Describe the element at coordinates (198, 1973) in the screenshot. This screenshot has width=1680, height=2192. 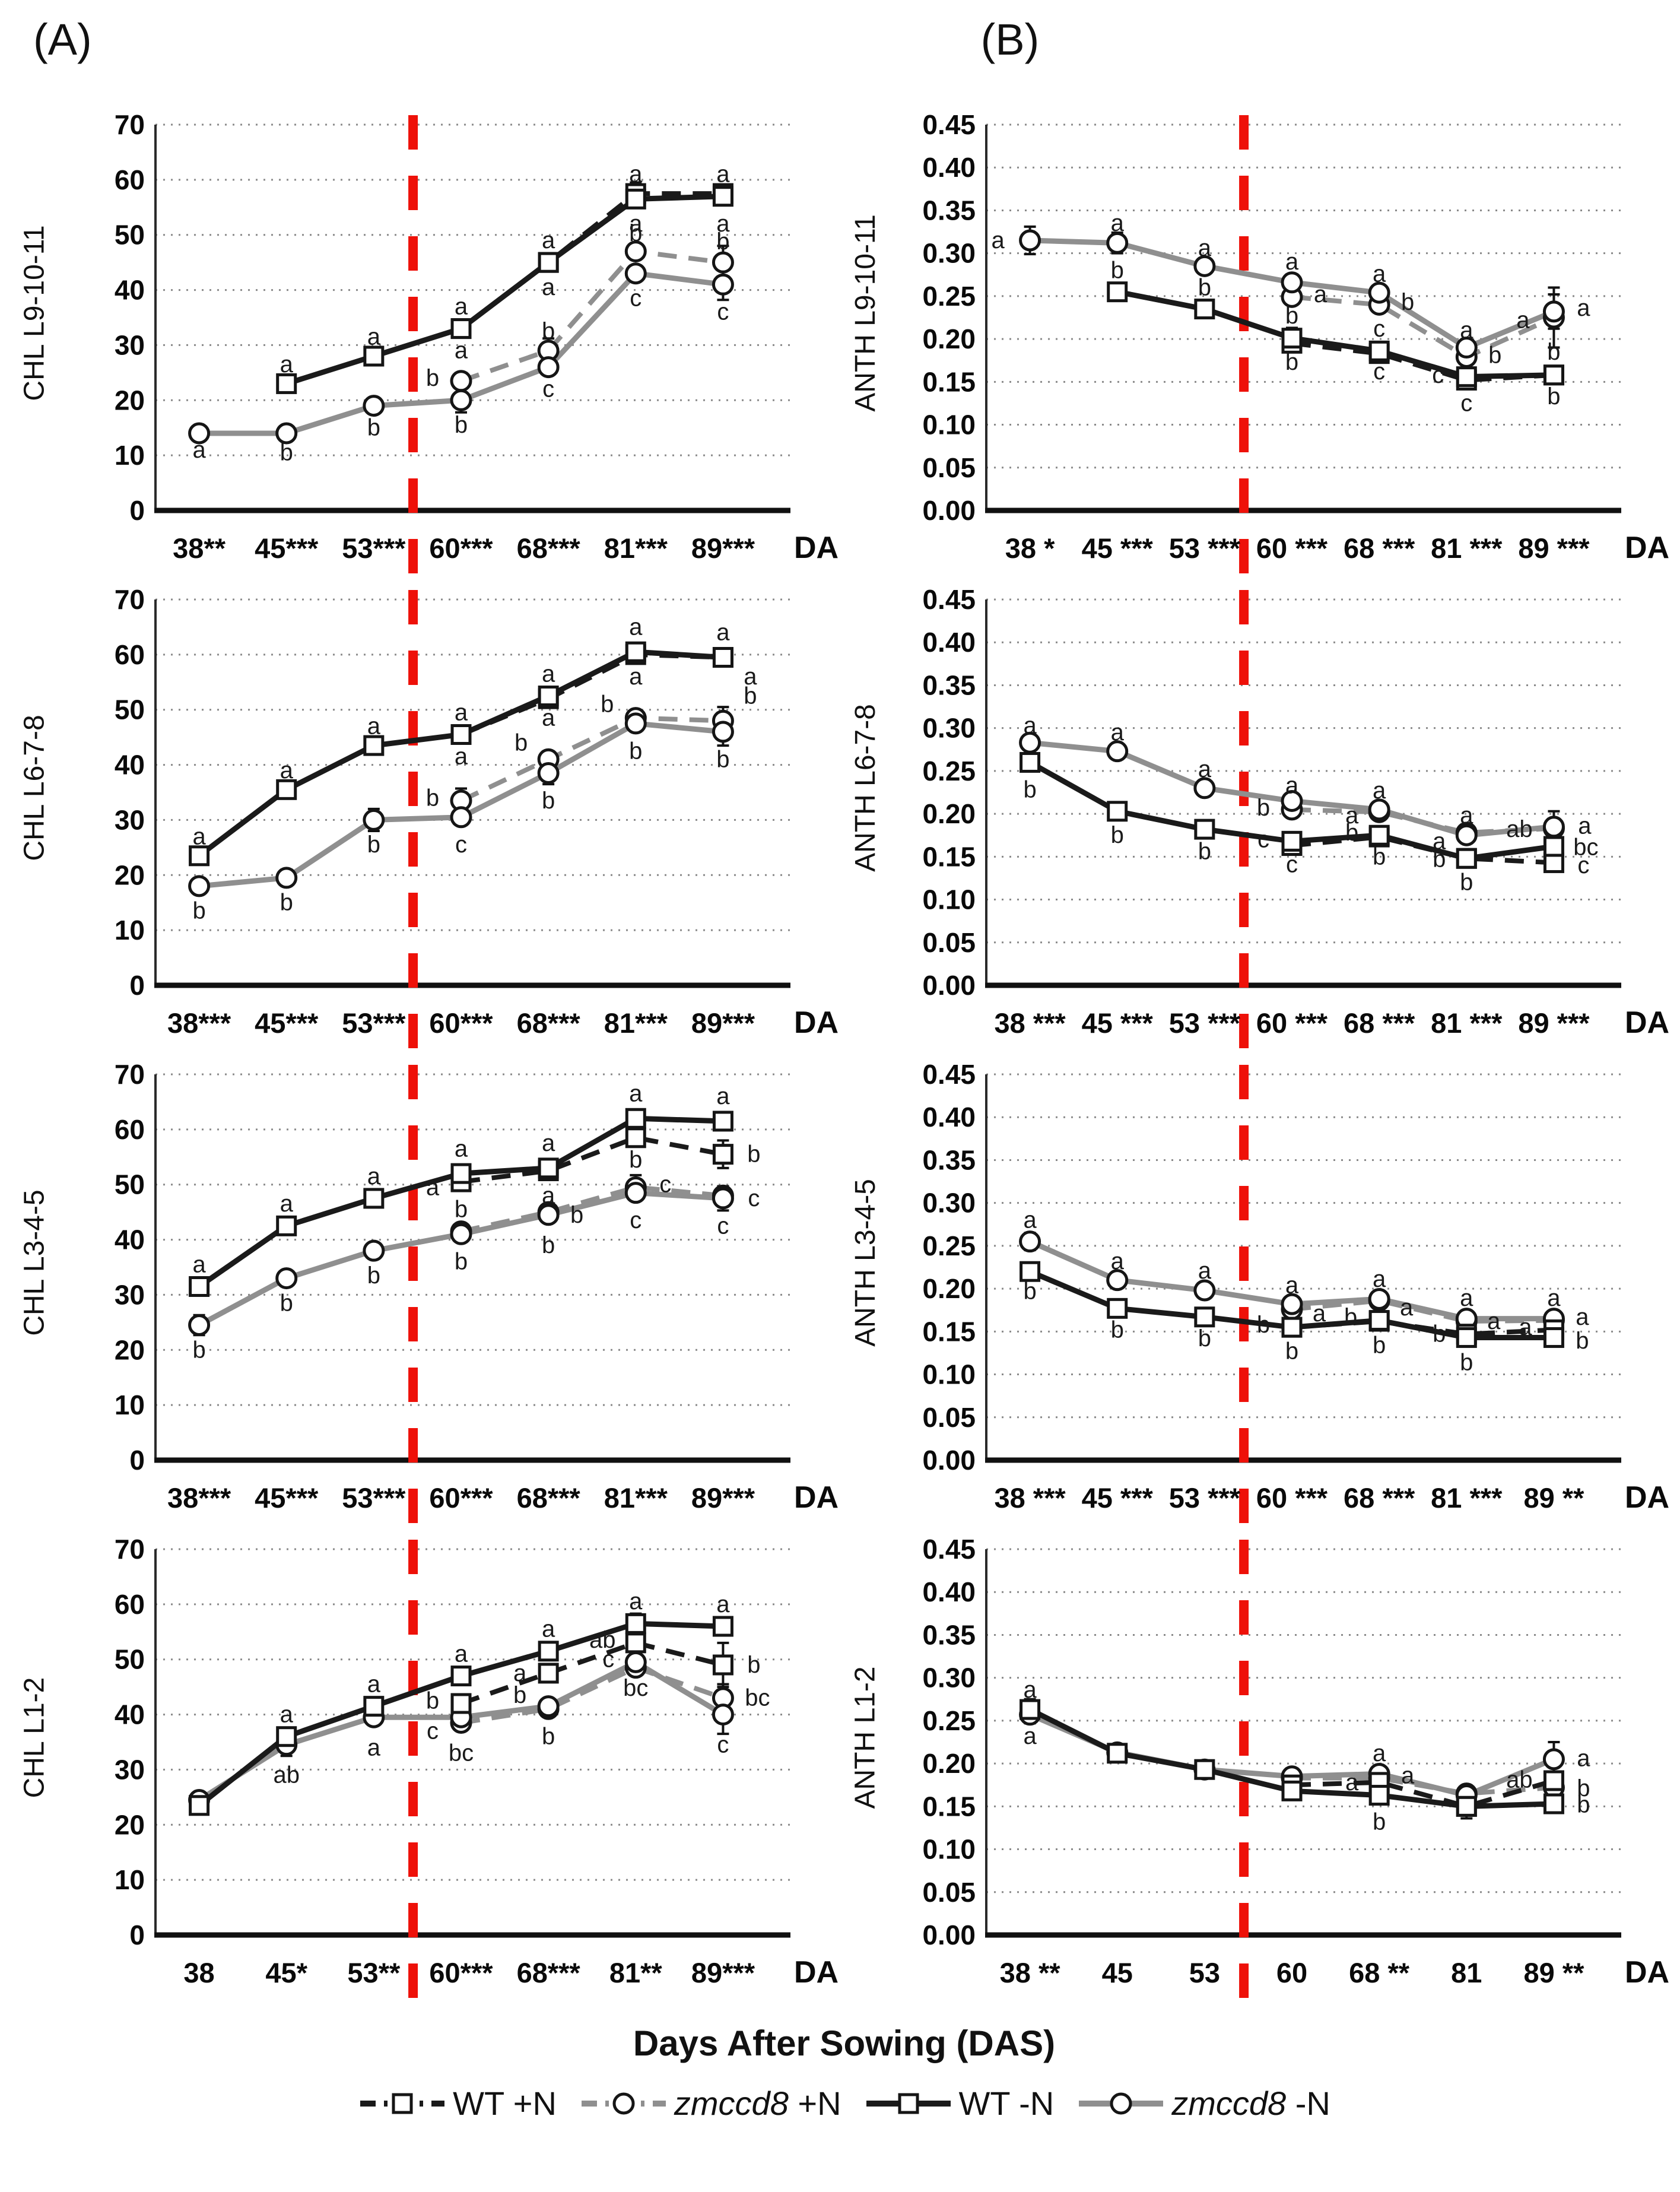
I see `x-tick-label: 38` at that location.